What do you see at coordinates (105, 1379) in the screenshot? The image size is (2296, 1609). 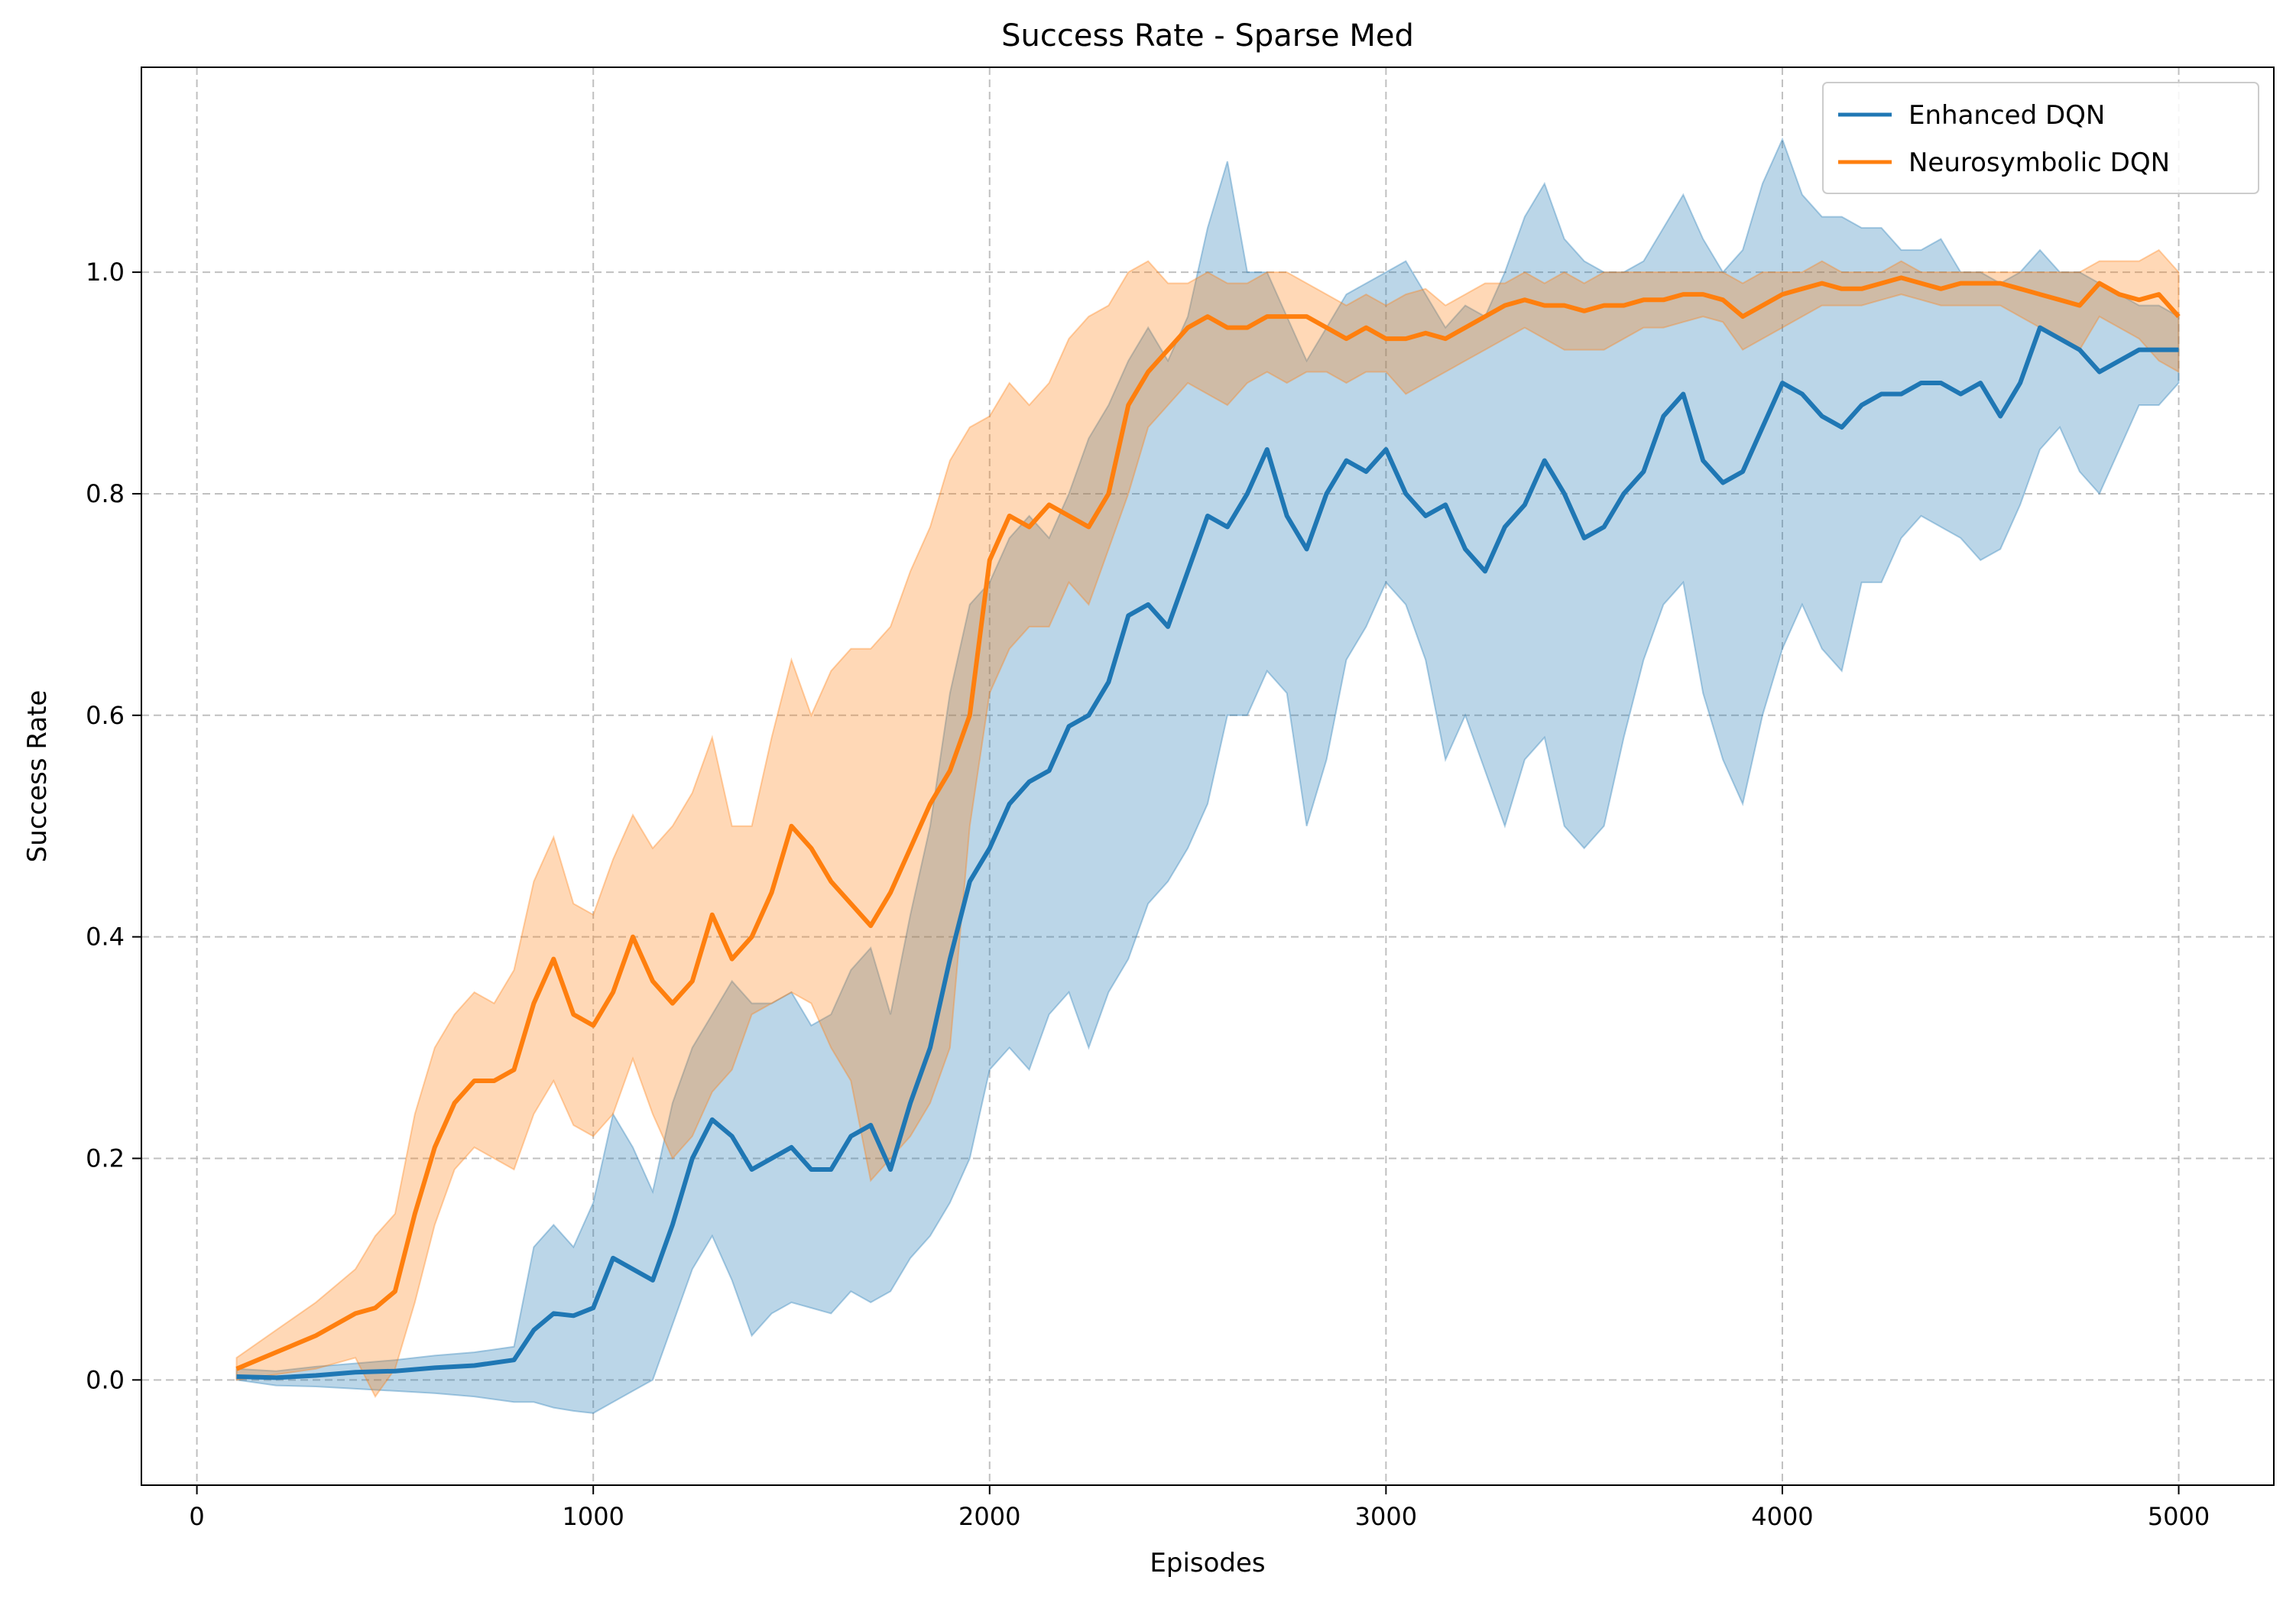 I see `y-tick-label: 0.0` at bounding box center [105, 1379].